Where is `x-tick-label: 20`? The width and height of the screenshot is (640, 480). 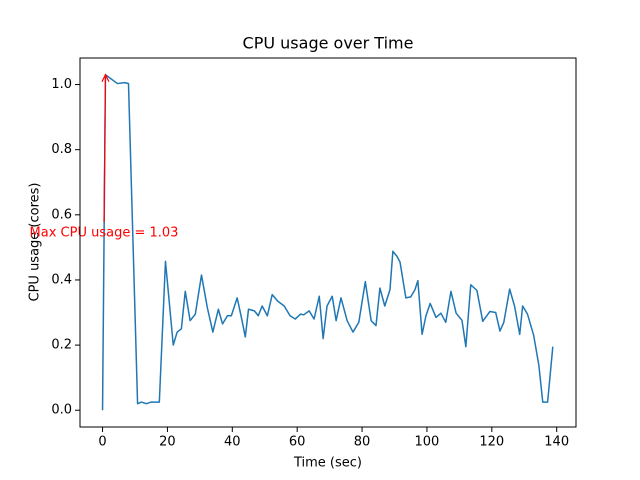
x-tick-label: 20 is located at coordinates (167, 442).